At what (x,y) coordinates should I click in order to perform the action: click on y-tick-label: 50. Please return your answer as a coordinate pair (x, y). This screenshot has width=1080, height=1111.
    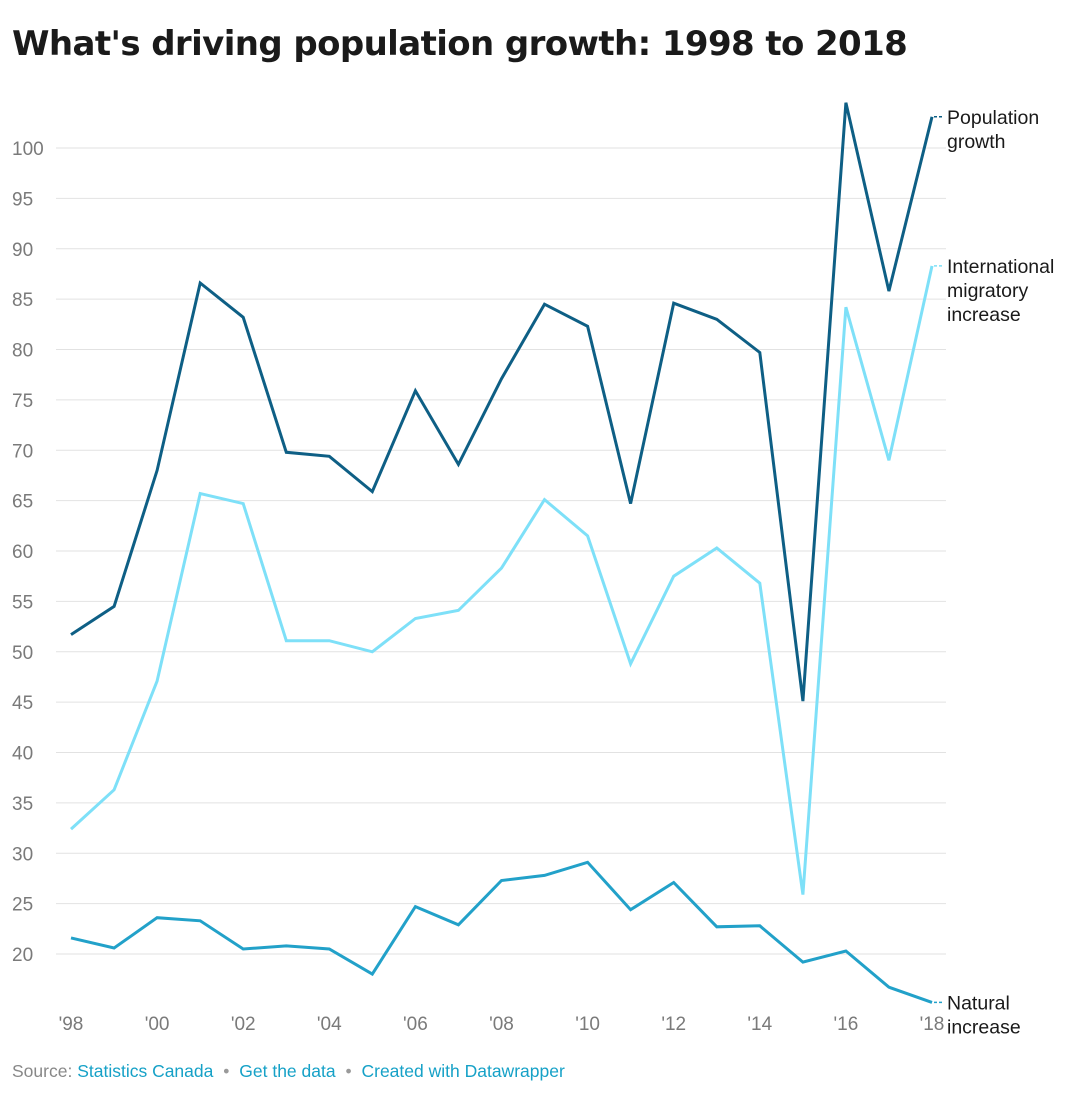
    Looking at the image, I should click on (22, 653).